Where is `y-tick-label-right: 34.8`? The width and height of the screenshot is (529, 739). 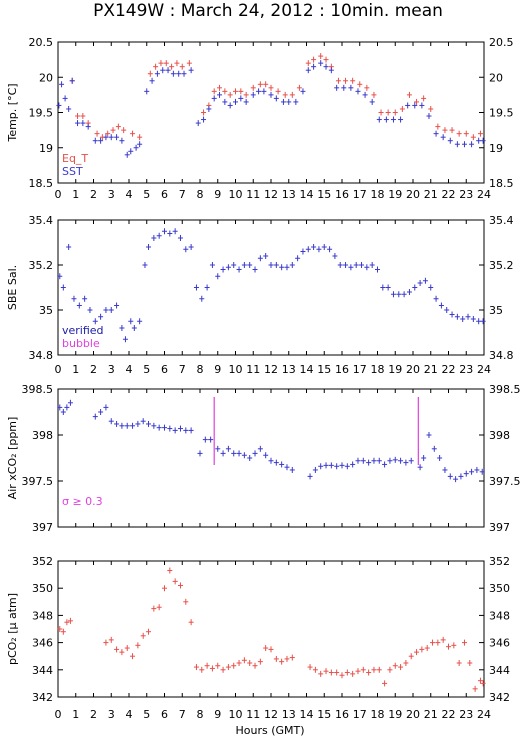 y-tick-label-right: 34.8 is located at coordinates (501, 355).